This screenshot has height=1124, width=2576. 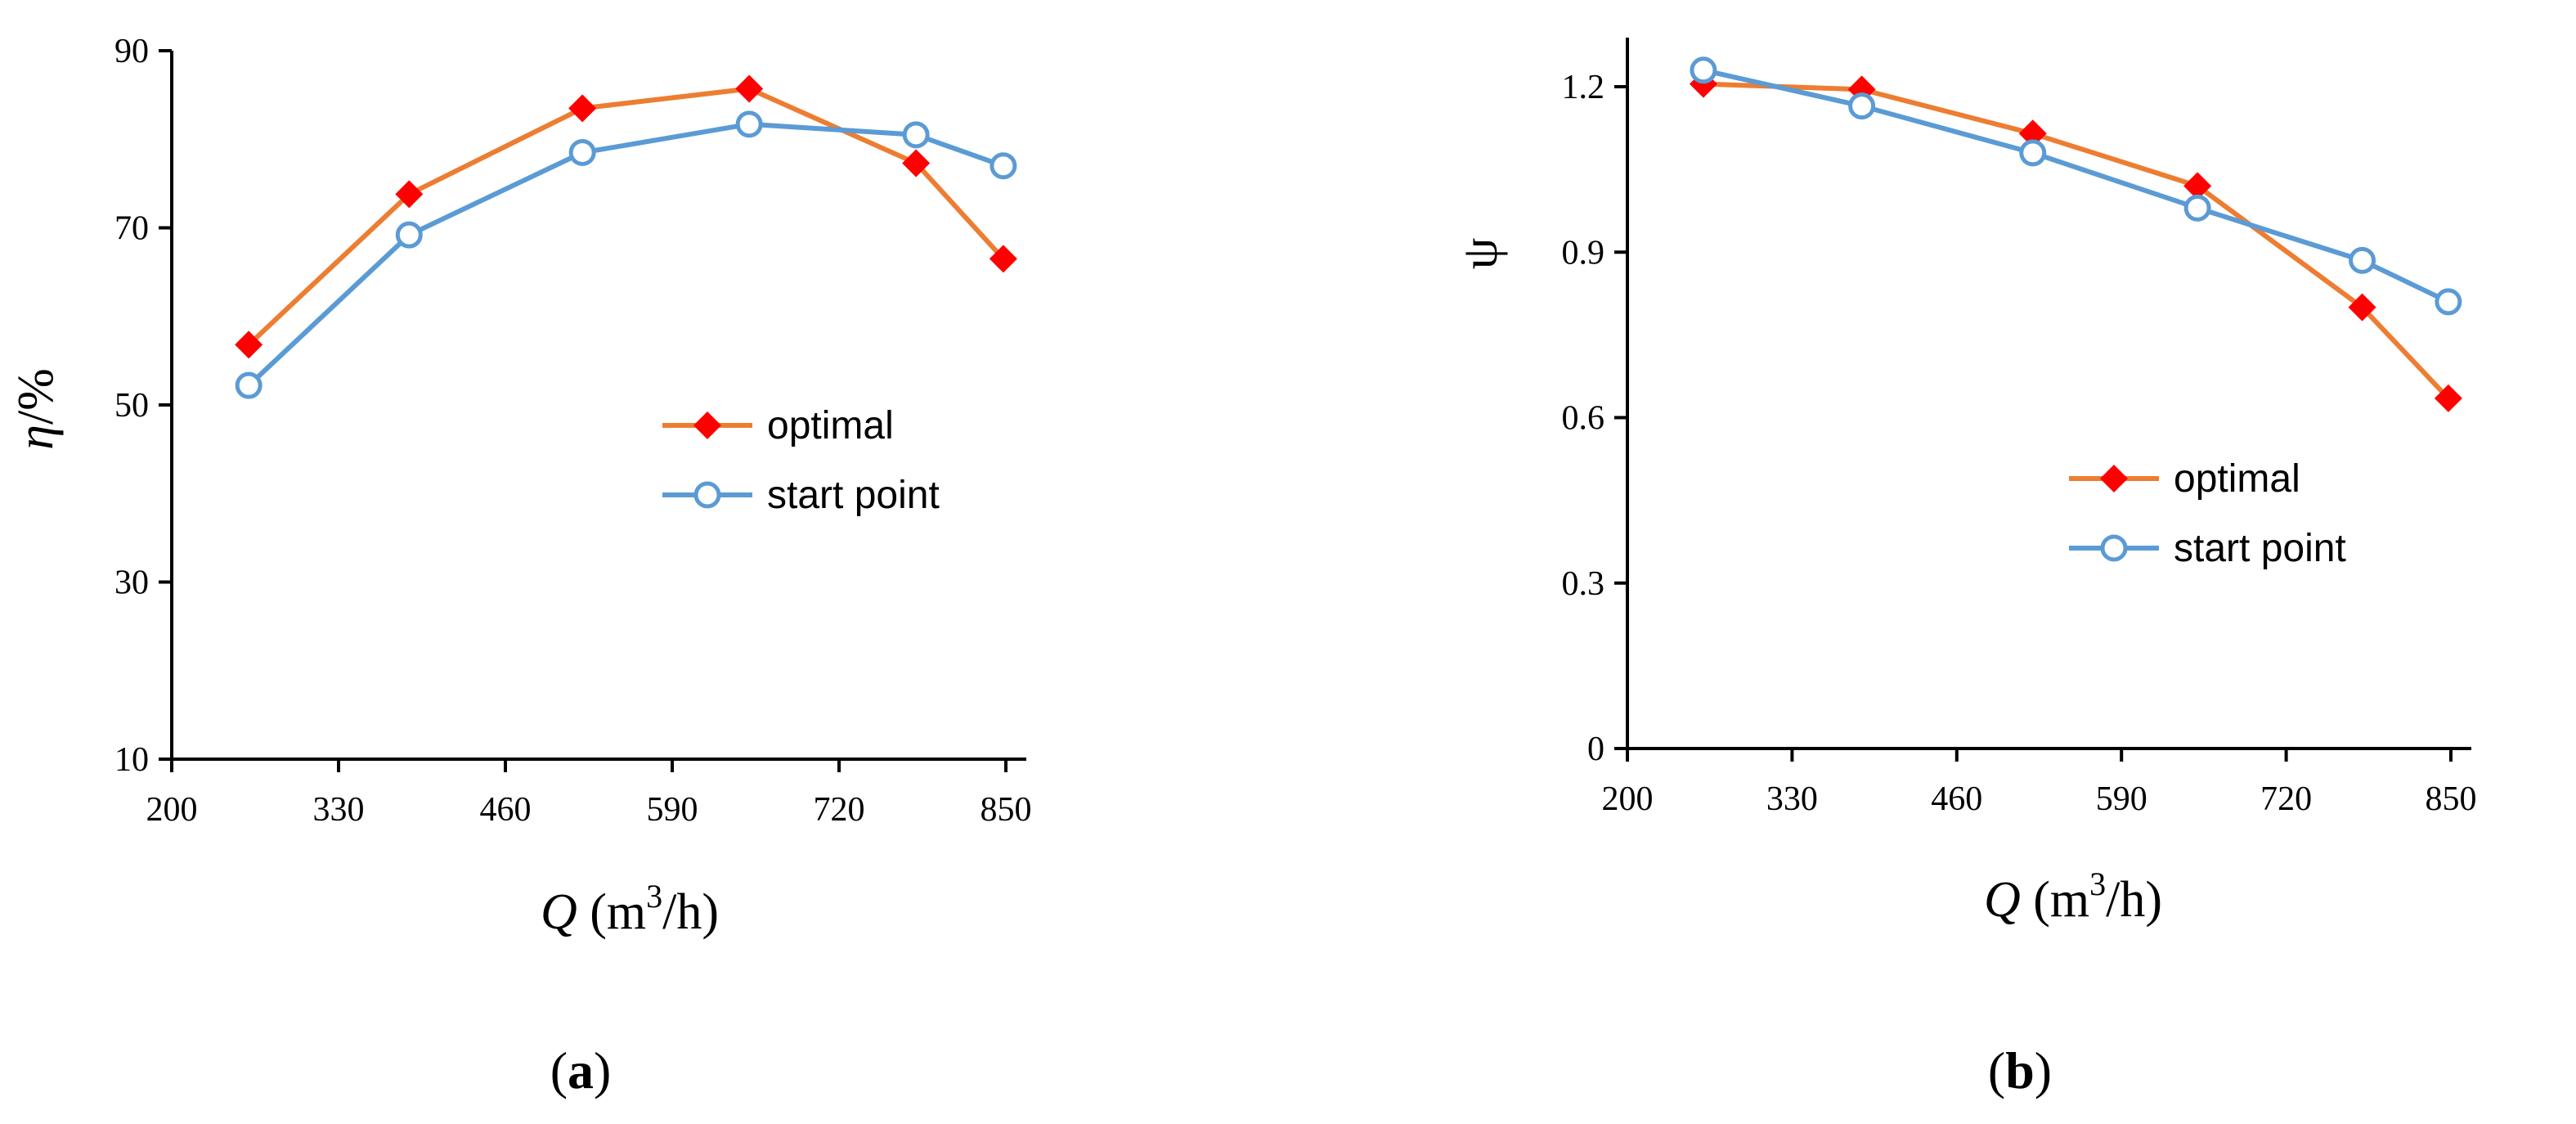 What do you see at coordinates (2451, 799) in the screenshot?
I see `x-tick-label-b: 850` at bounding box center [2451, 799].